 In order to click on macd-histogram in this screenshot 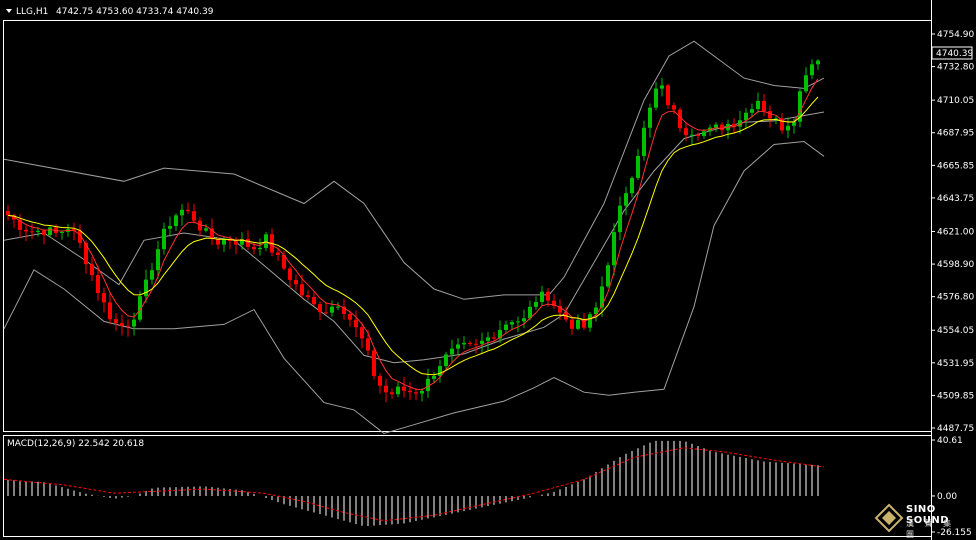, I will do `click(413, 483)`.